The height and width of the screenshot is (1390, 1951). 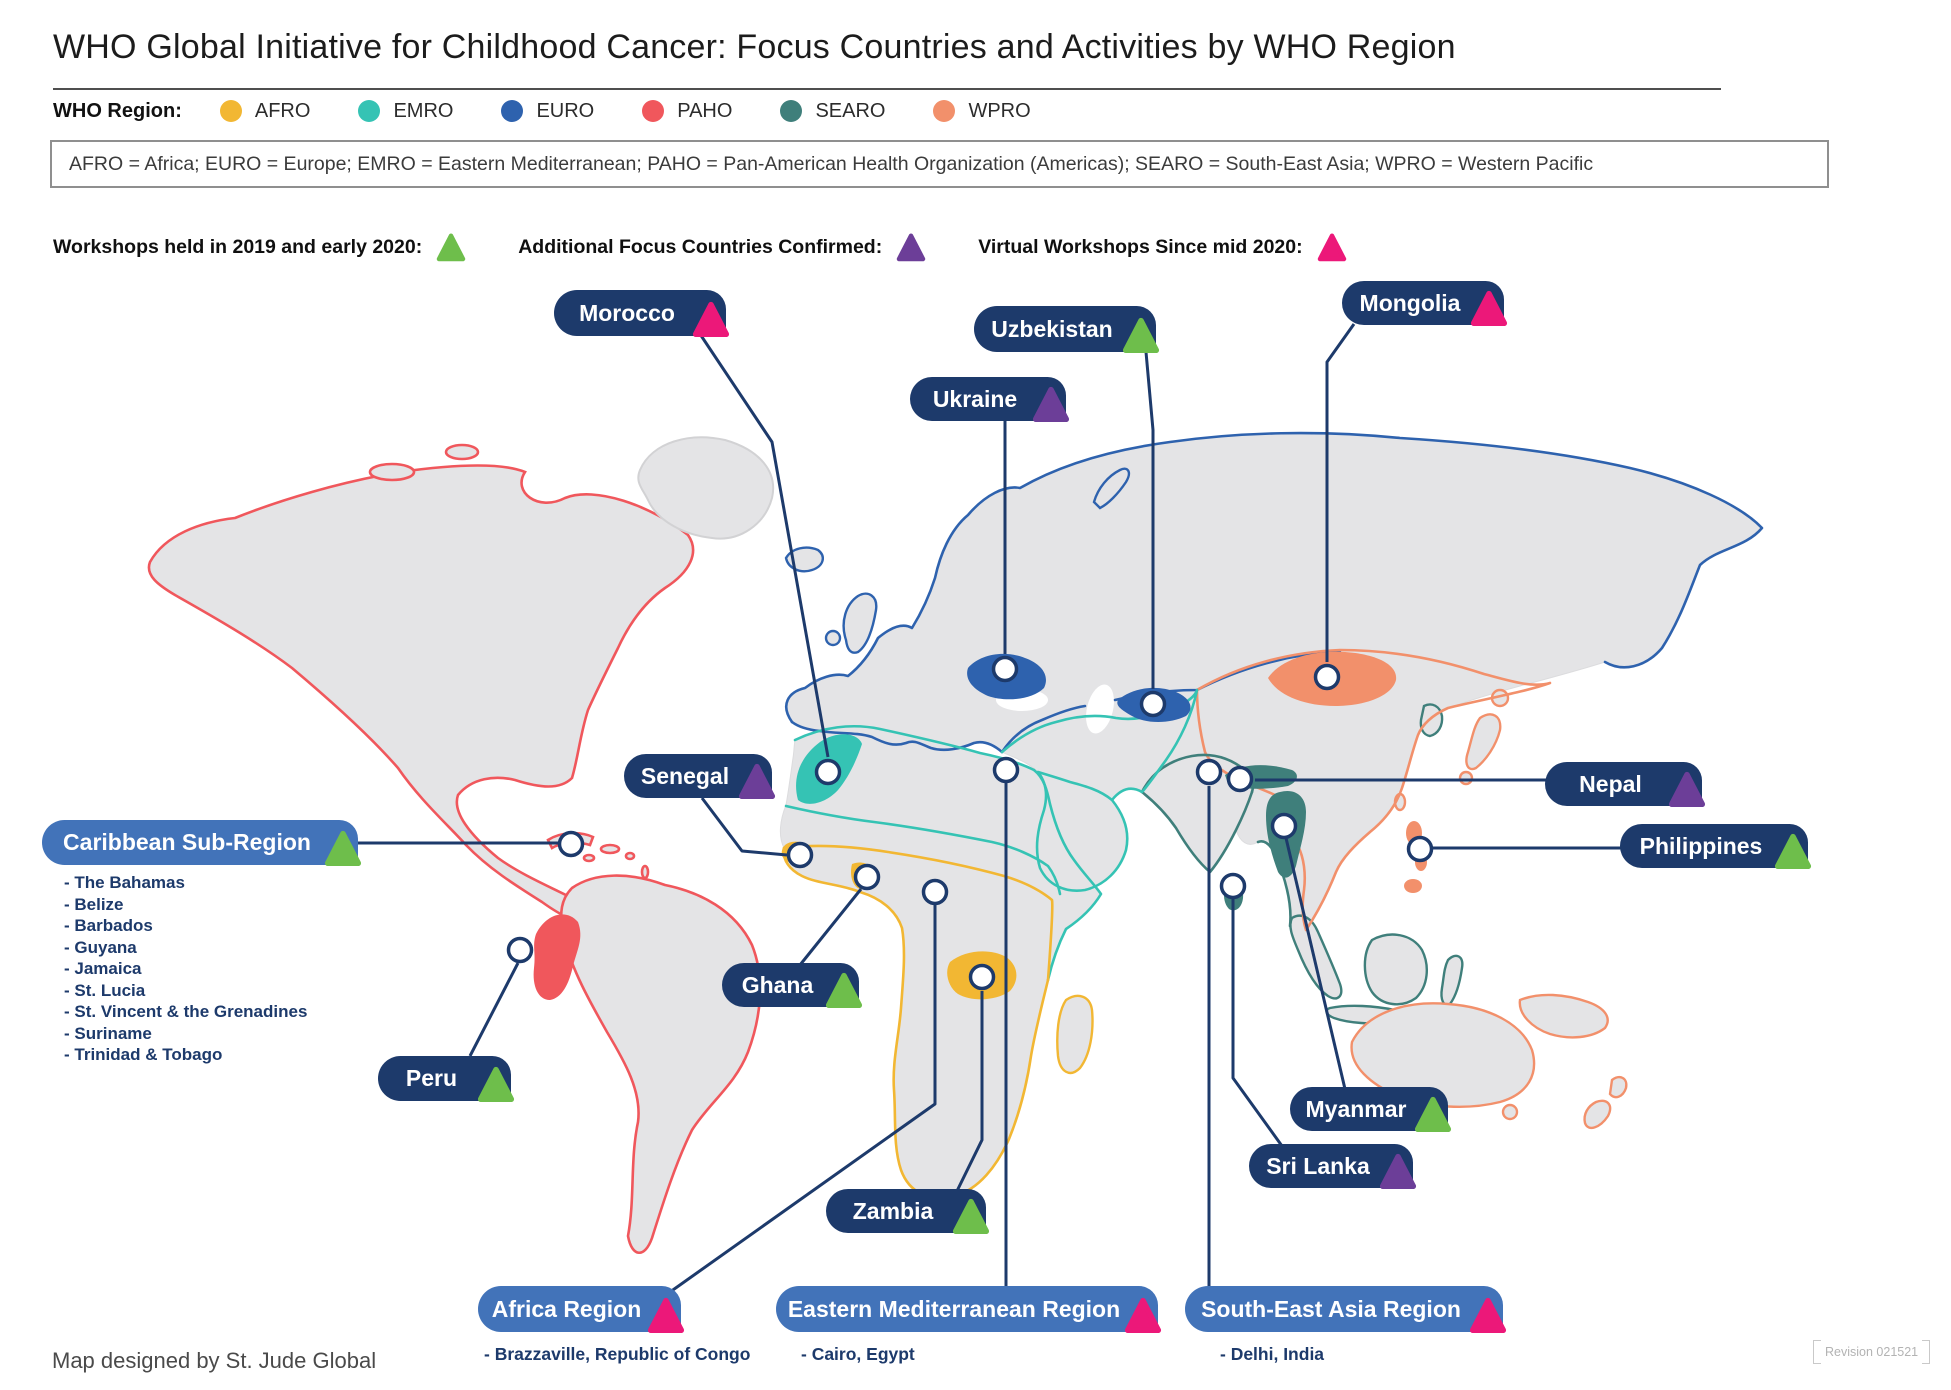 I want to click on greenland, so click(x=706, y=488).